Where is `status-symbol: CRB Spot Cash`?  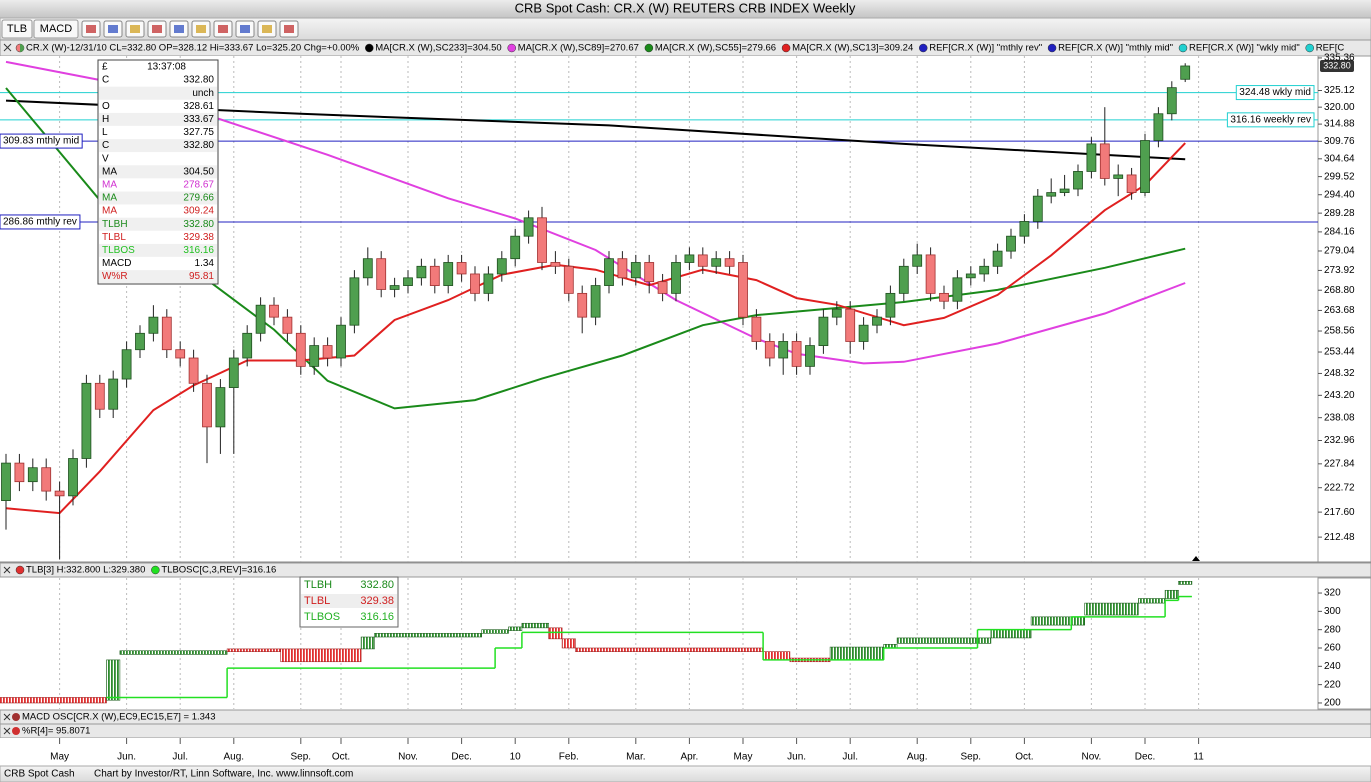
status-symbol: CRB Spot Cash is located at coordinates (39, 774).